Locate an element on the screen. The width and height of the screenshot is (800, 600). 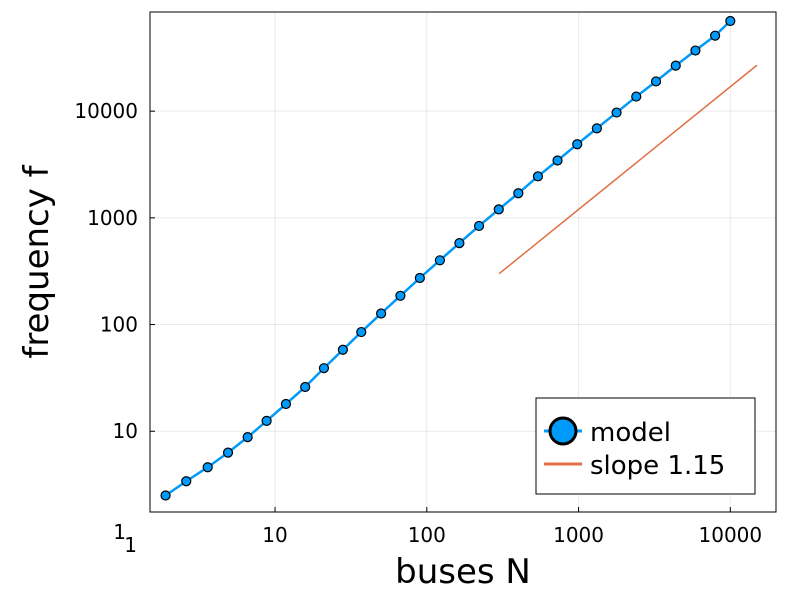
y-origin-label: 1 is located at coordinates (130, 545).